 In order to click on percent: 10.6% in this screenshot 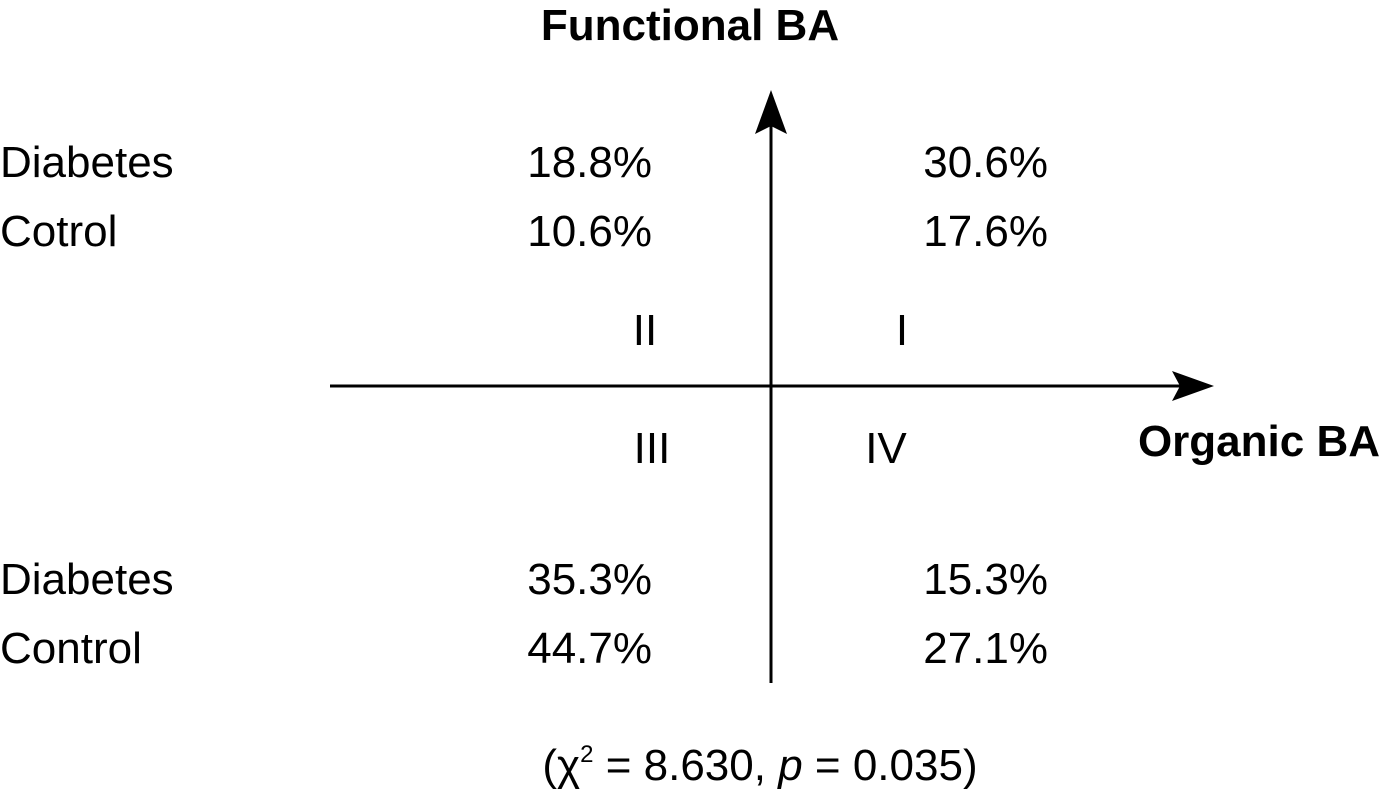, I will do `click(589, 231)`.